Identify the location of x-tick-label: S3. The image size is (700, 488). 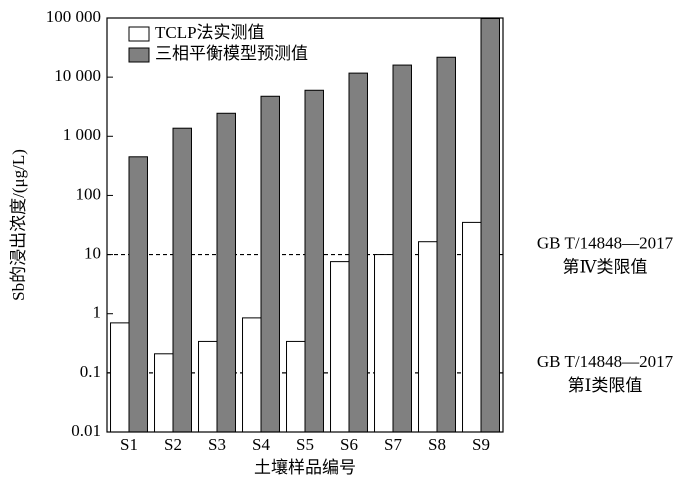
(217, 444).